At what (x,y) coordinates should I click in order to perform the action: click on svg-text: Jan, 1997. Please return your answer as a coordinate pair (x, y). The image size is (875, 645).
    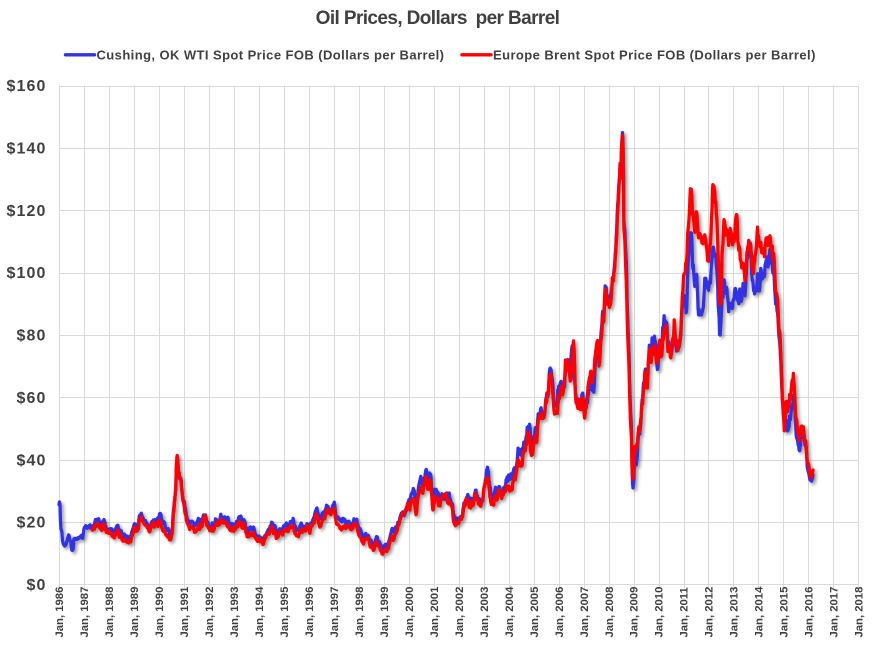
    Looking at the image, I should click on (335, 612).